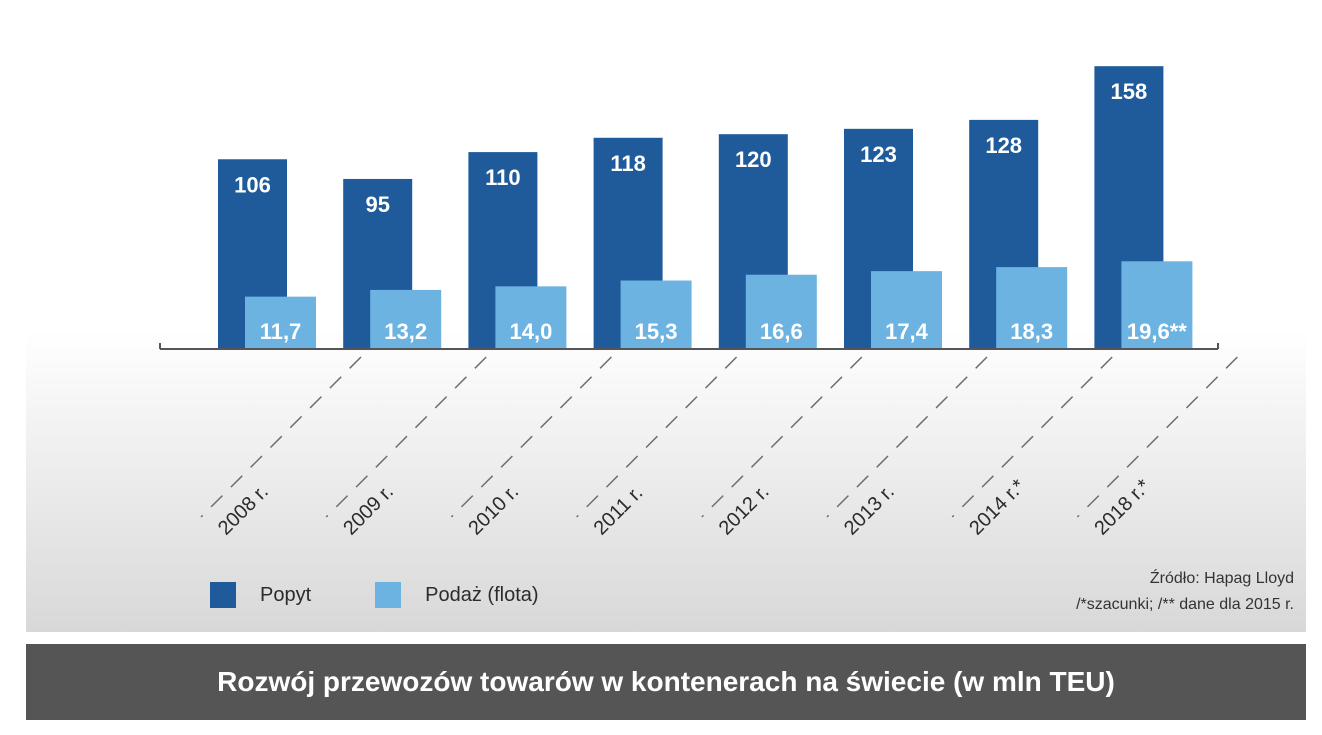  Describe the element at coordinates (388, 595) in the screenshot. I see `legend-swatch-podaz` at that location.